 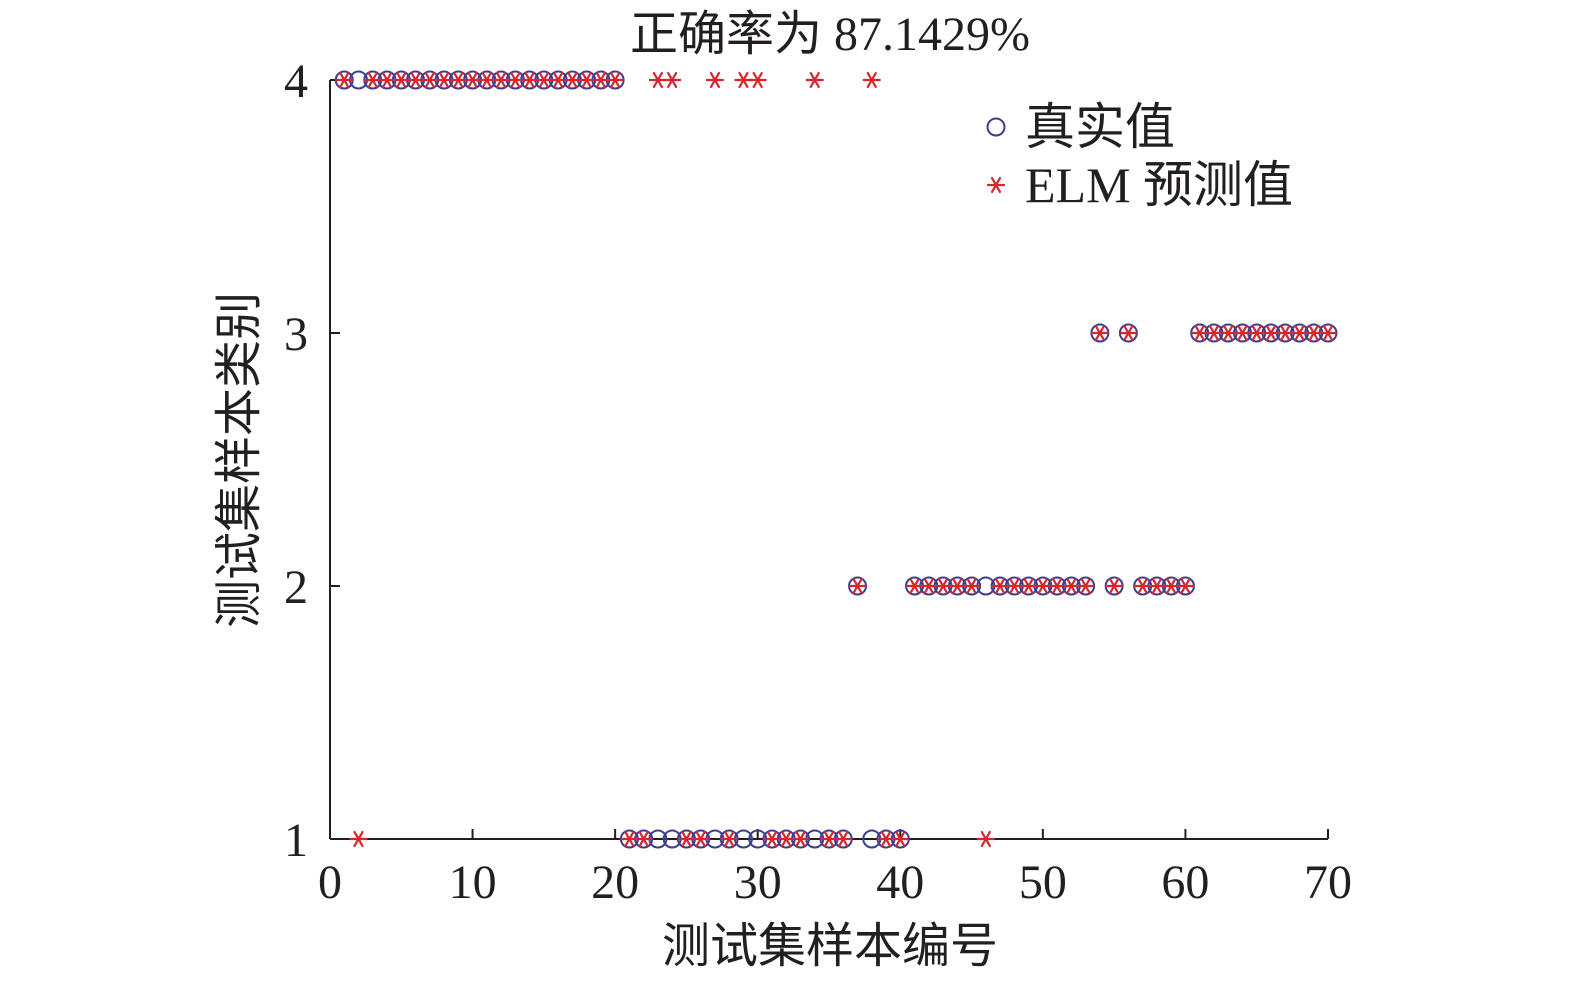 I want to click on x-axis-label: 测试集样本编号, so click(x=830, y=946).